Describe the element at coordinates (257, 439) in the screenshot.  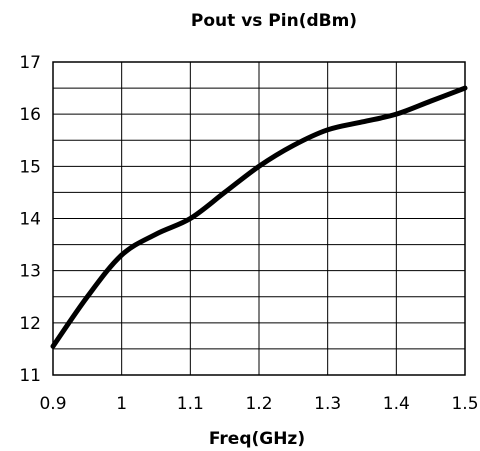
I see `x-axis-label: Freq(GHz)` at that location.